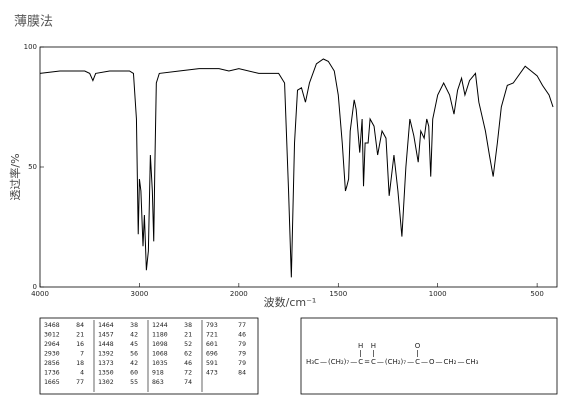 This screenshot has height=402, width=570. I want to click on peak-wavenumber: 1736, so click(52, 373).